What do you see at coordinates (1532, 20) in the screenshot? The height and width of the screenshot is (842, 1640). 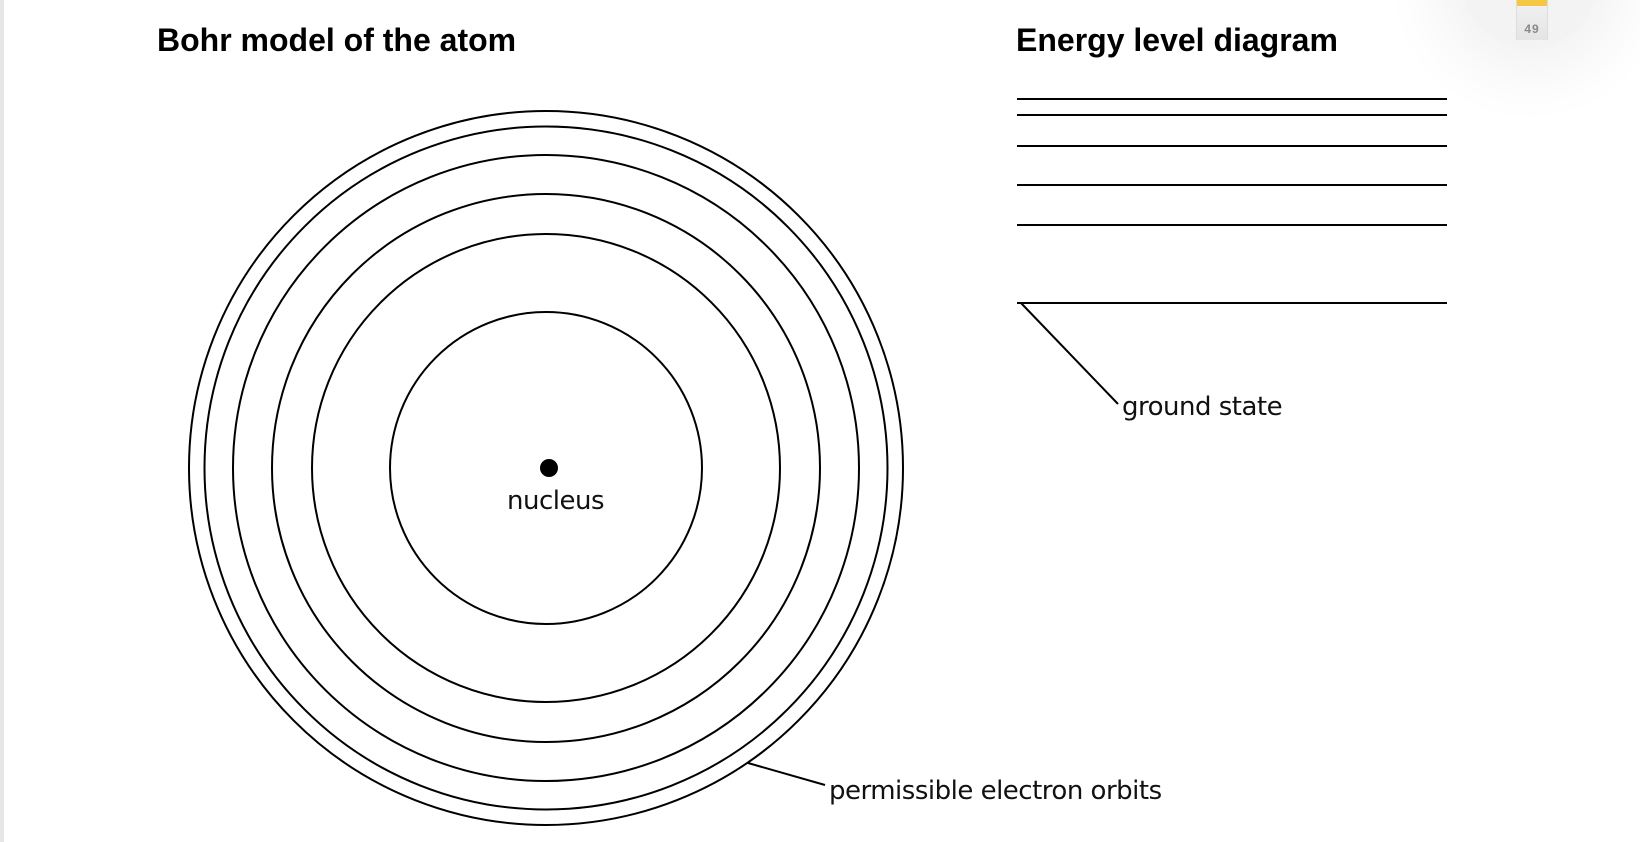 I see `level-indicator: 49` at bounding box center [1532, 20].